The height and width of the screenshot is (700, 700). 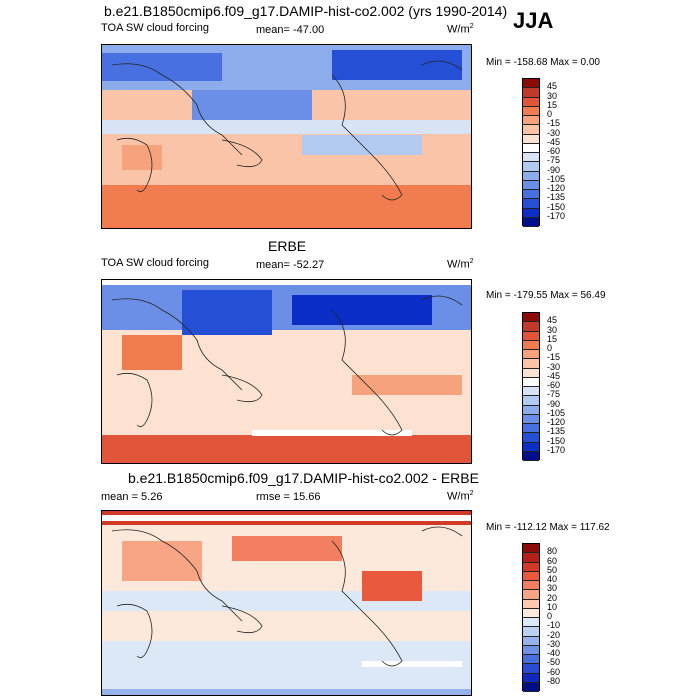 What do you see at coordinates (287, 246) in the screenshot?
I see `panel2-title: ERBE` at bounding box center [287, 246].